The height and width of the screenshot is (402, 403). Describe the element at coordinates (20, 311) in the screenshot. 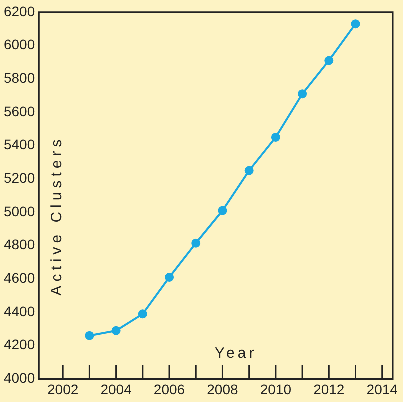

I see `y-tick-label: 4400` at that location.